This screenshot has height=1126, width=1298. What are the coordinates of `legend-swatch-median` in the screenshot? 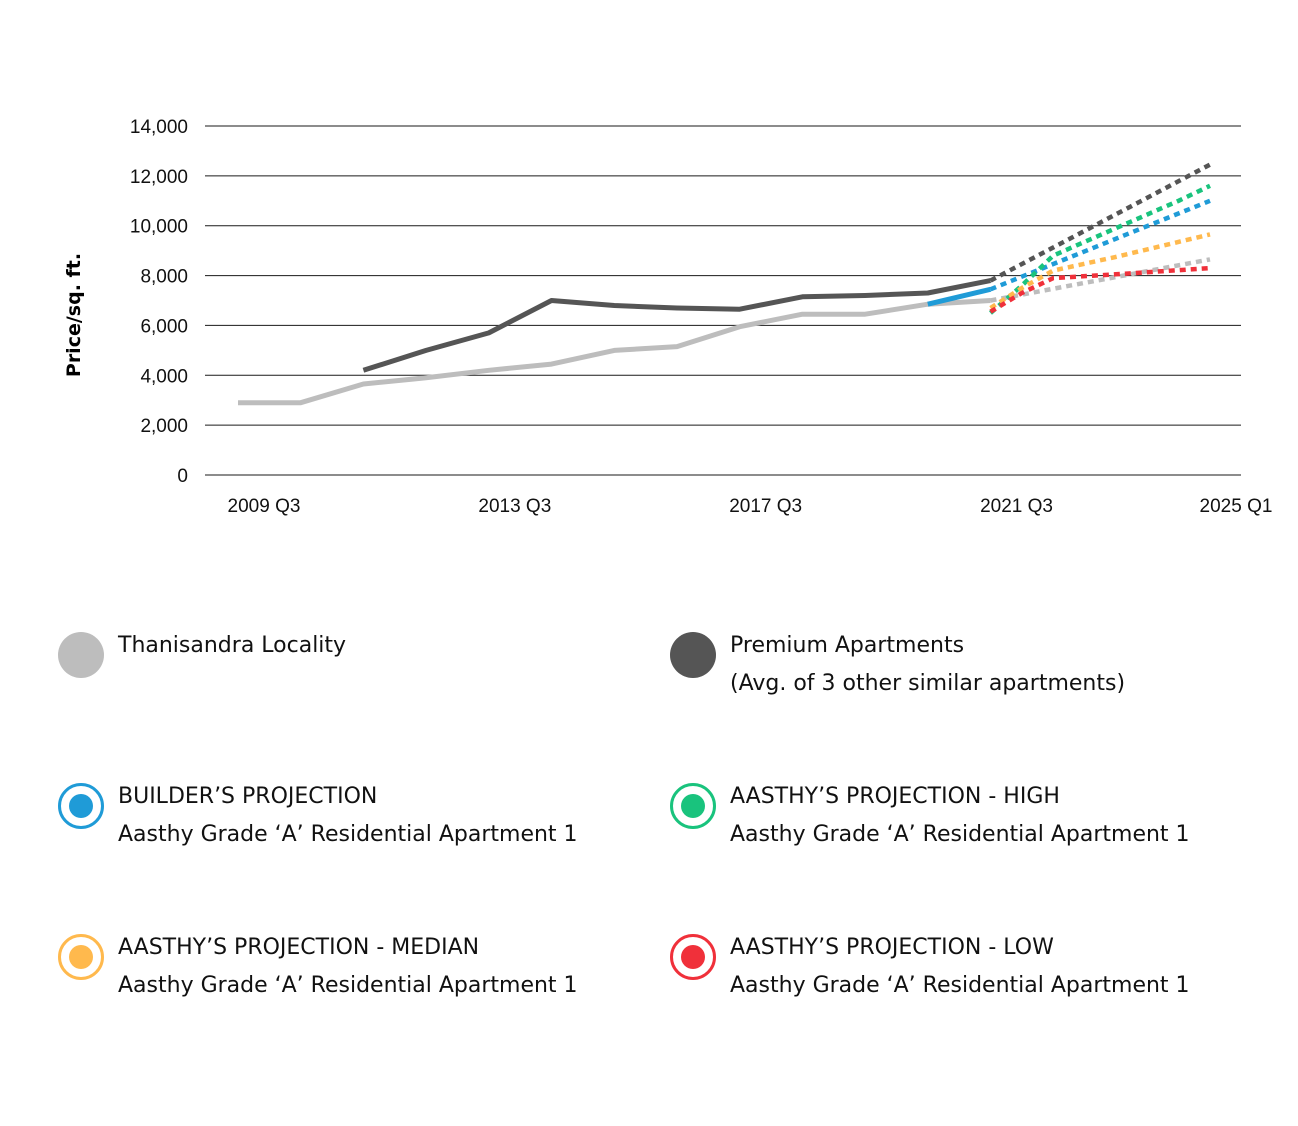 It's located at (81, 957).